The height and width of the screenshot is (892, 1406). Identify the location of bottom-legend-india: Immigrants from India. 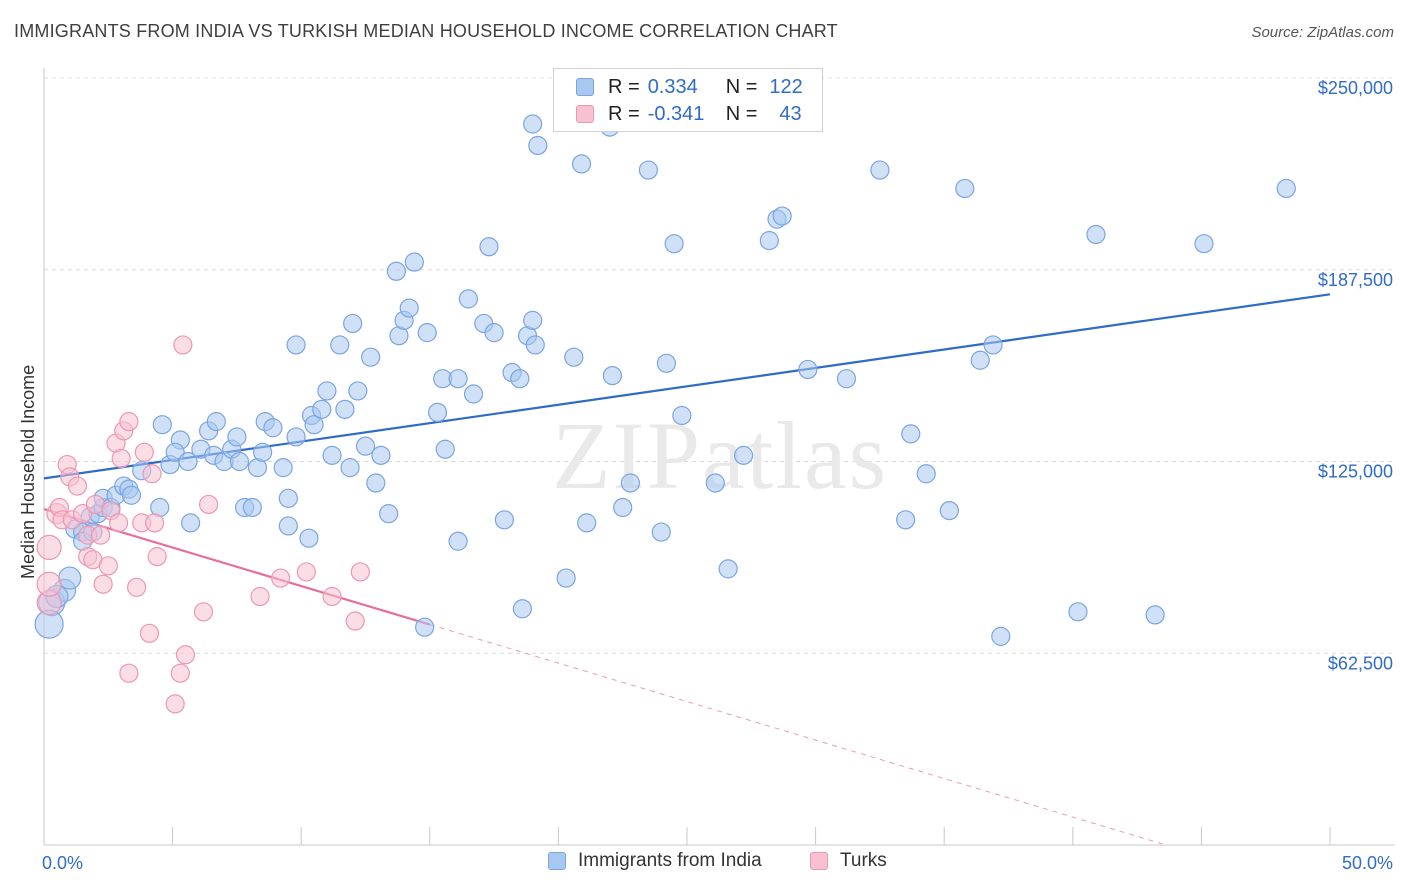
(655, 861).